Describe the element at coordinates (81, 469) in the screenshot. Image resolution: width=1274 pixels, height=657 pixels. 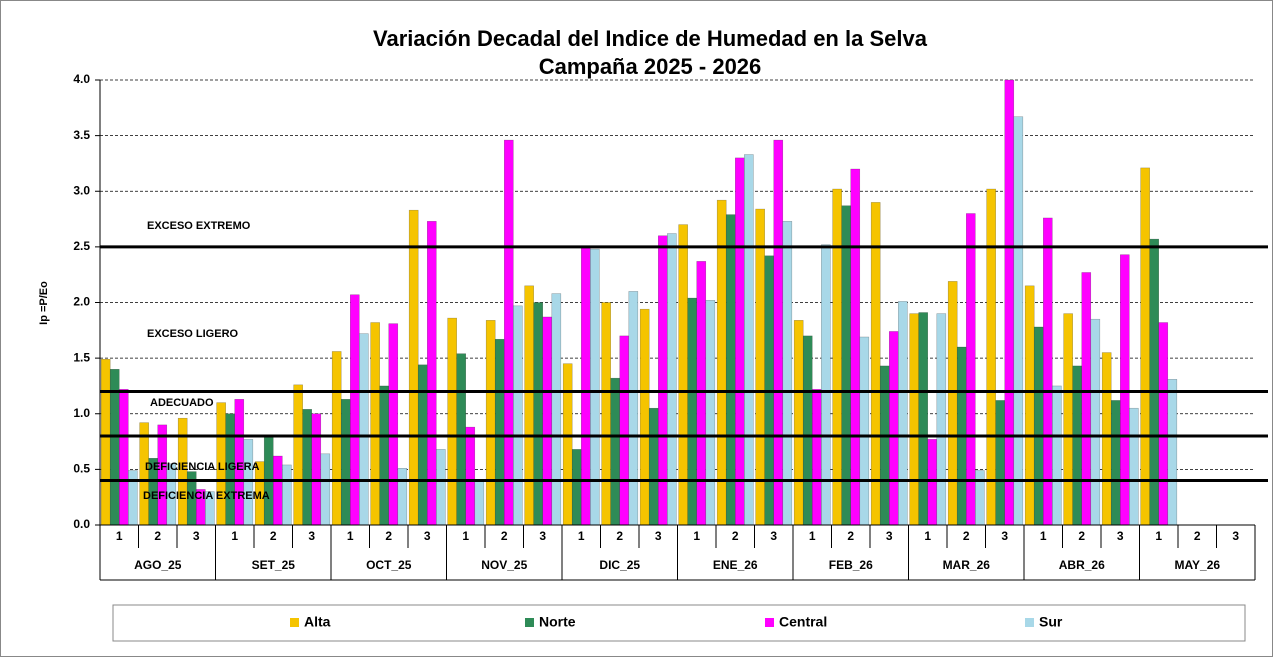
I see `y-tick-label: 0.5` at that location.